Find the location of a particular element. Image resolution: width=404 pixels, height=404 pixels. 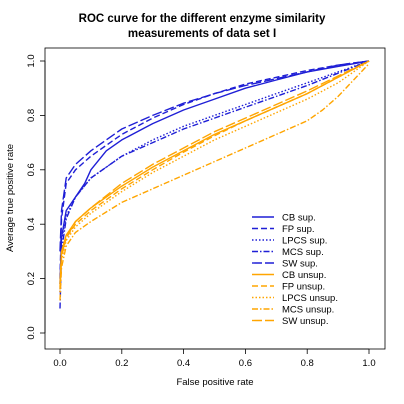

legend-label: MCS sup. is located at coordinates (303, 252).